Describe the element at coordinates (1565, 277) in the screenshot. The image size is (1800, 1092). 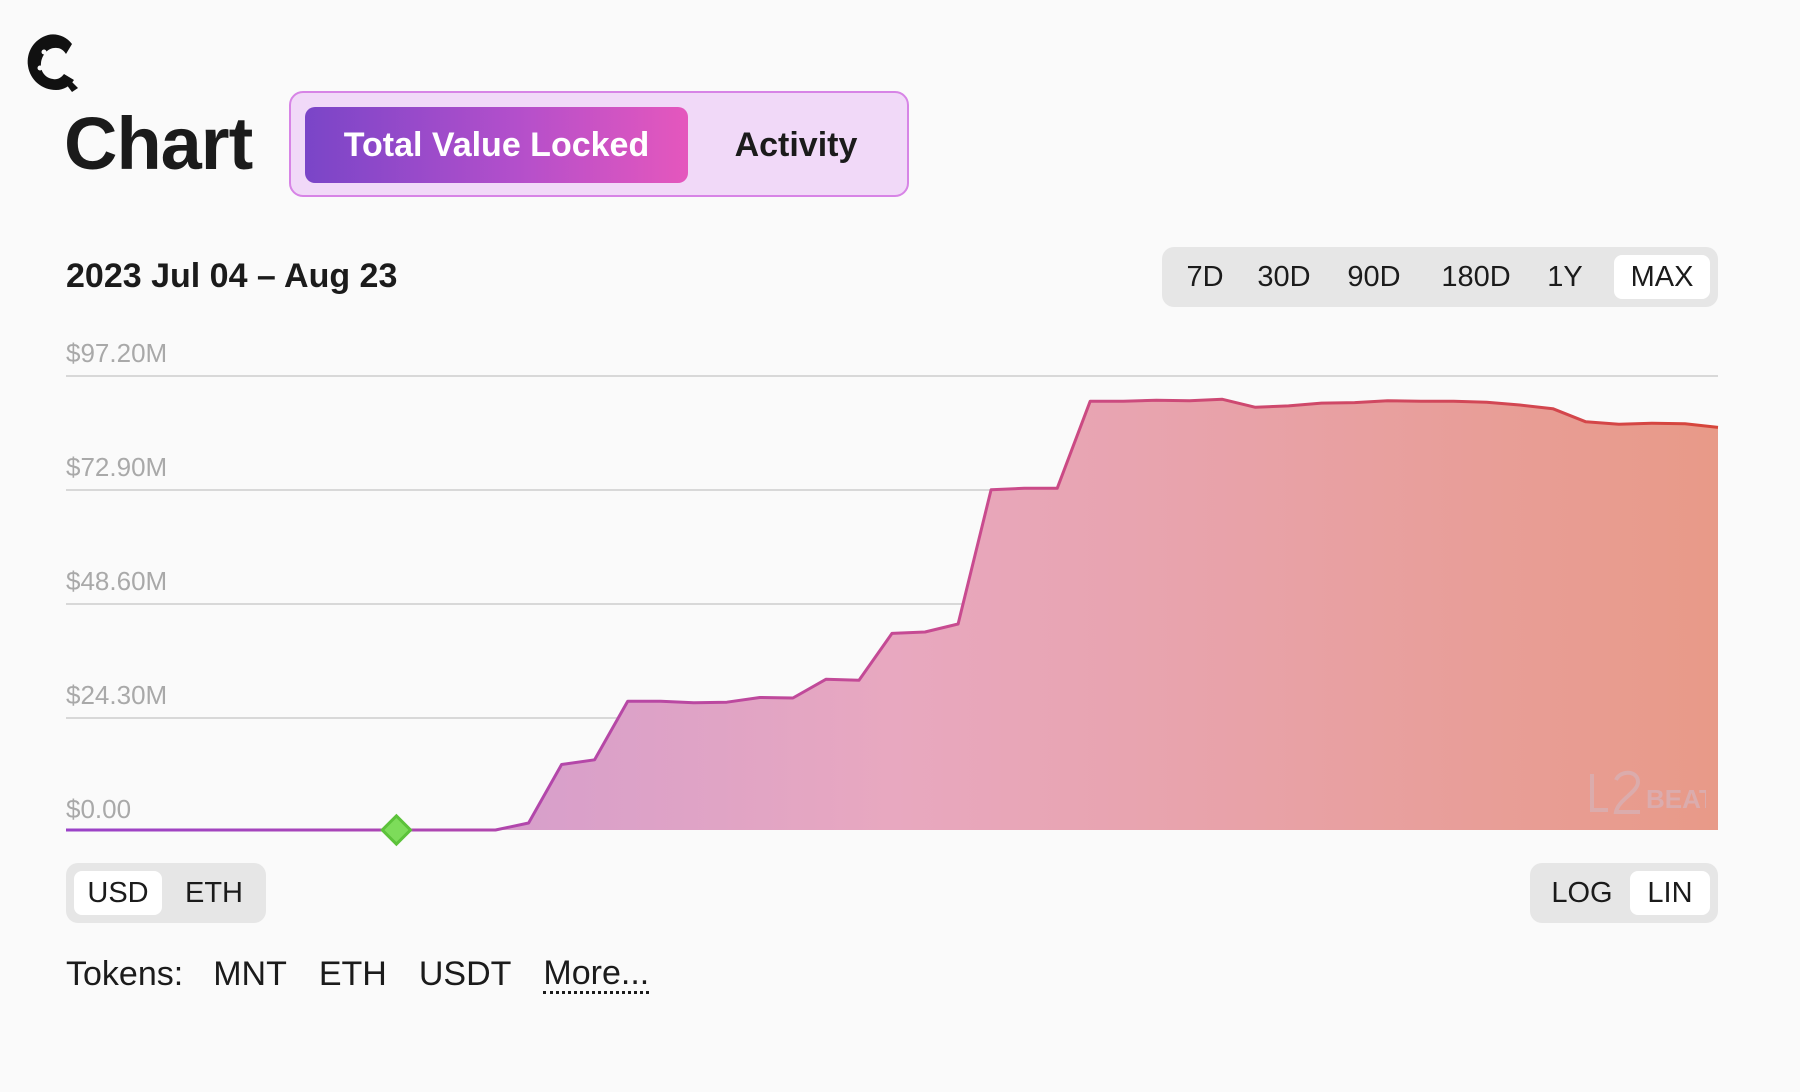
I see `range-button-1y: 1Y` at that location.